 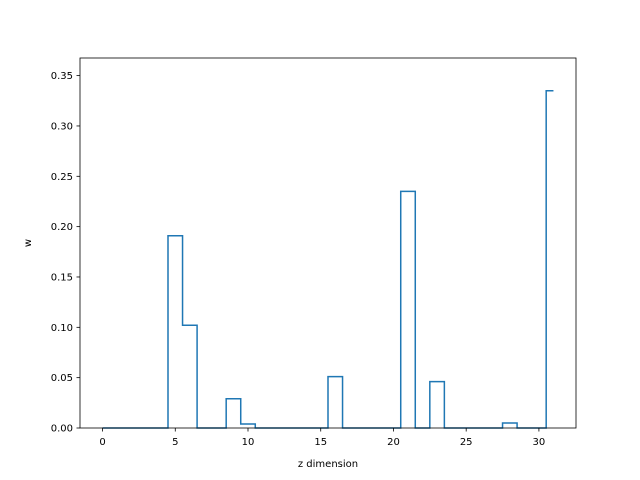 I want to click on y-tick-label: 0.20, so click(x=62, y=227).